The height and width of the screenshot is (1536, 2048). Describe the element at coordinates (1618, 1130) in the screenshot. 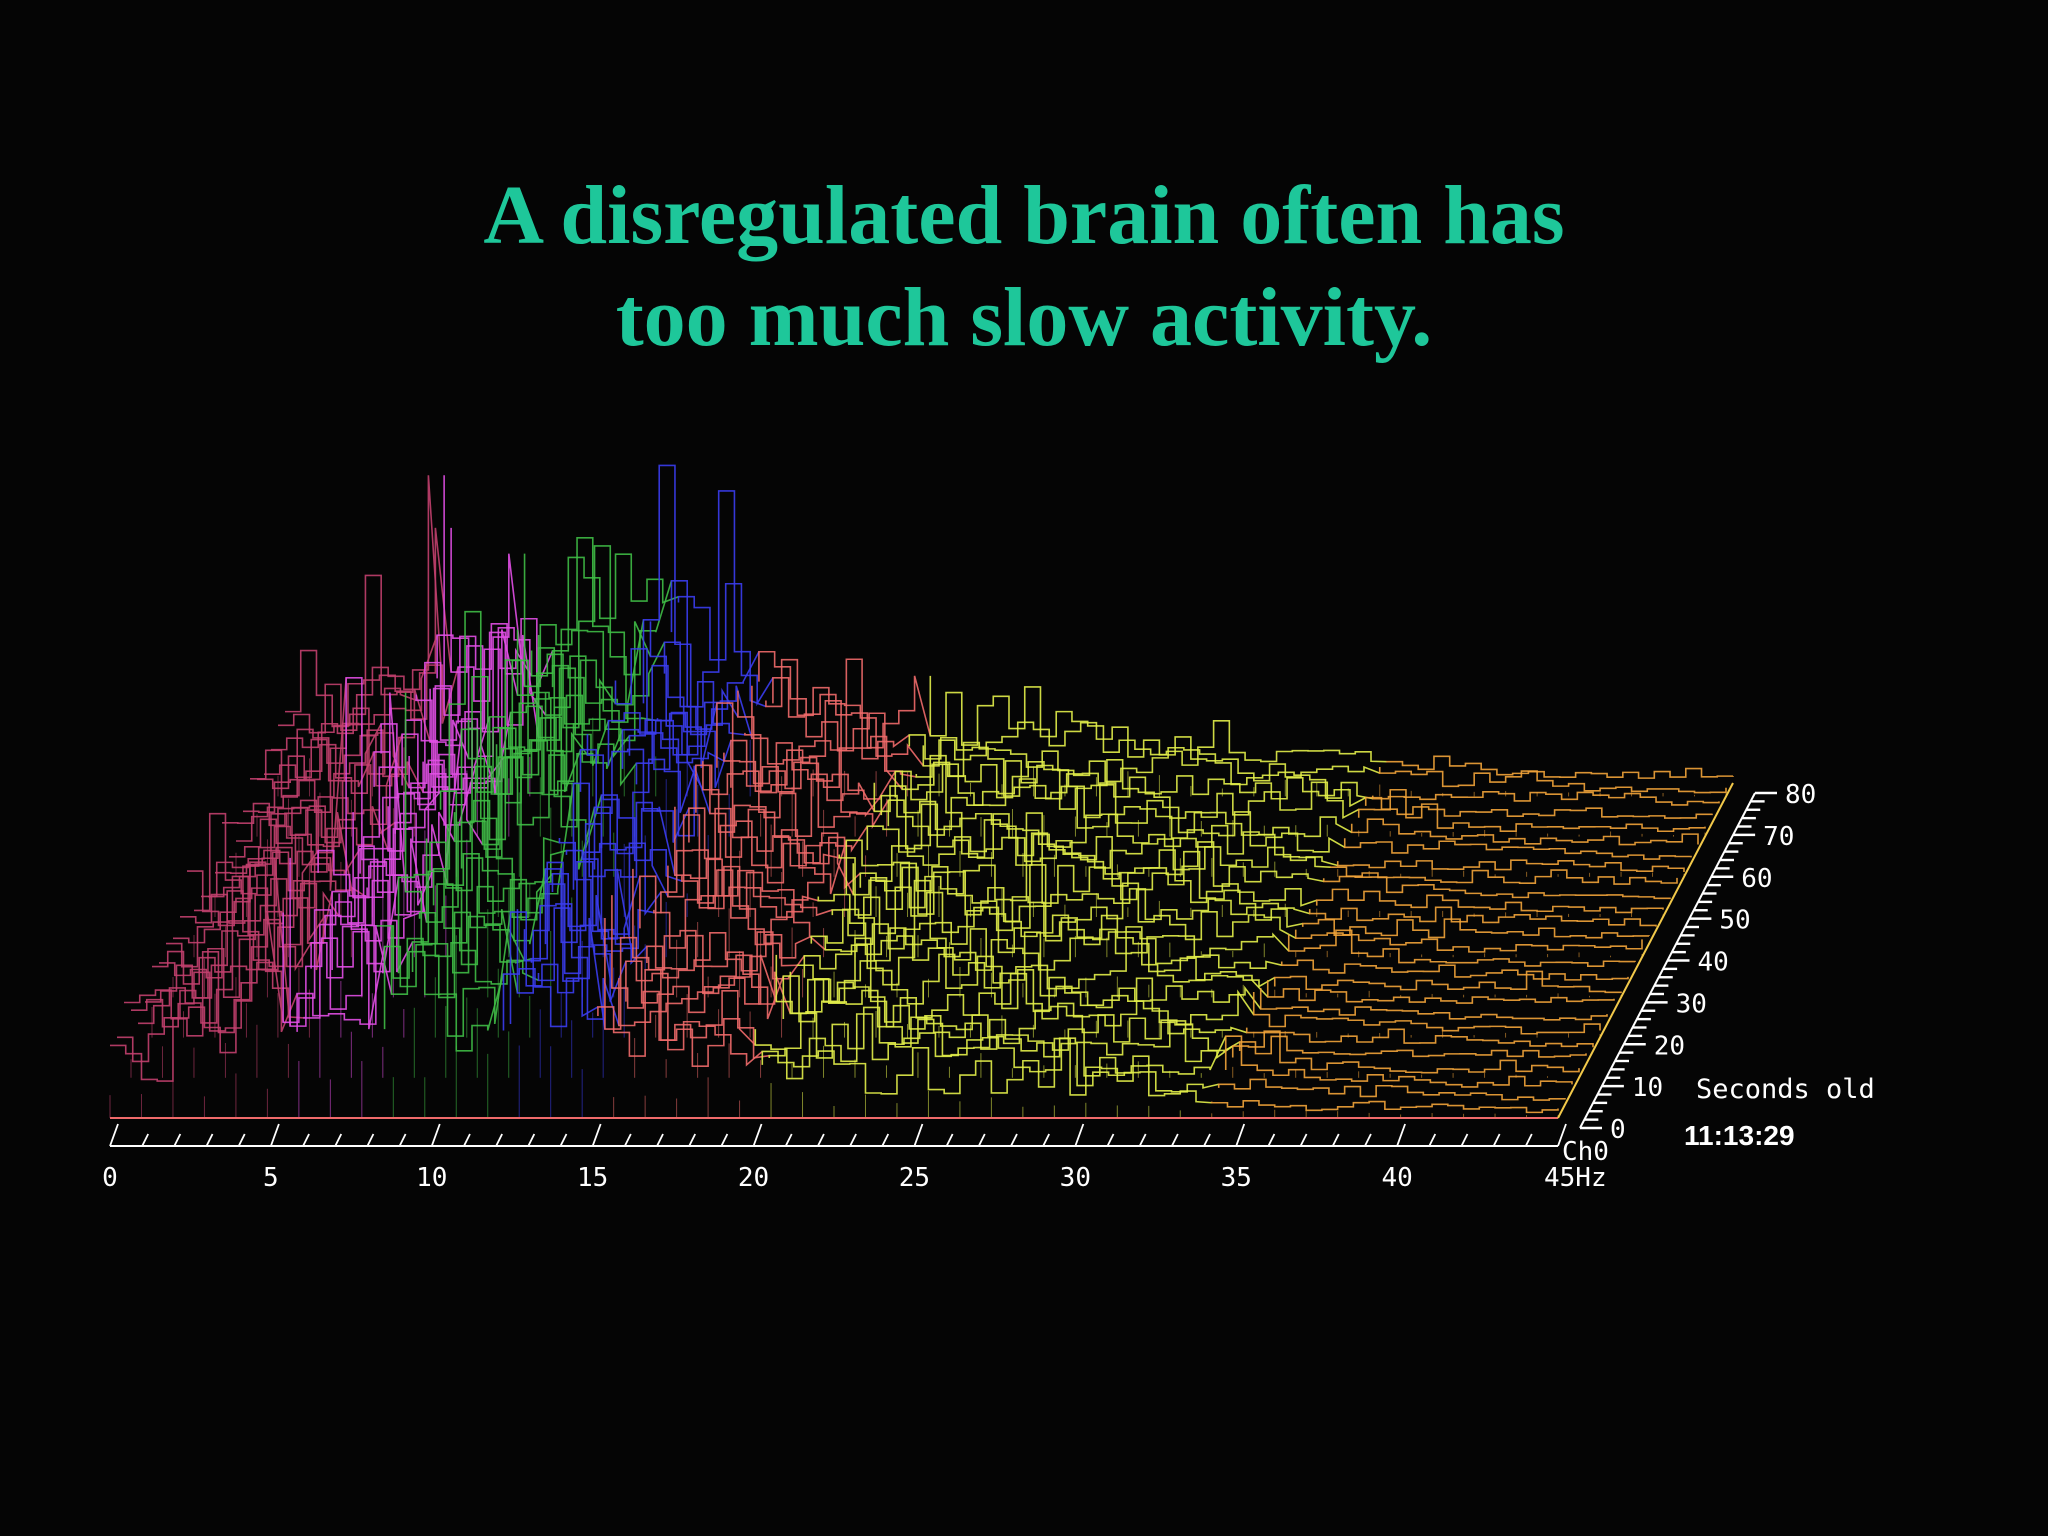

I see `depth-tick-label: 0` at that location.